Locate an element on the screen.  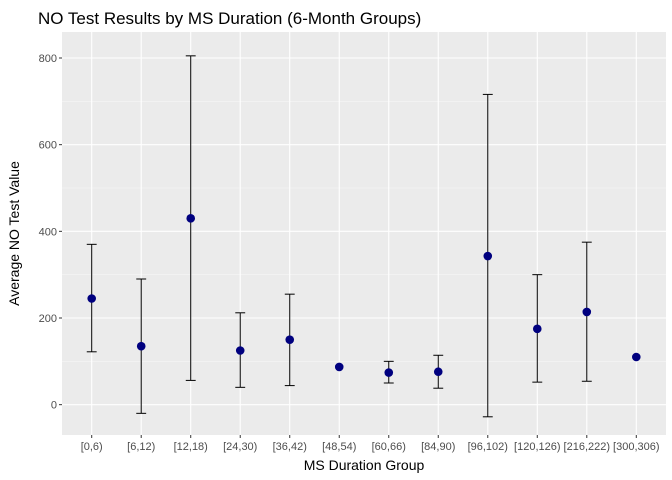
x-axis-title: MS Duration Group is located at coordinates (364, 465).